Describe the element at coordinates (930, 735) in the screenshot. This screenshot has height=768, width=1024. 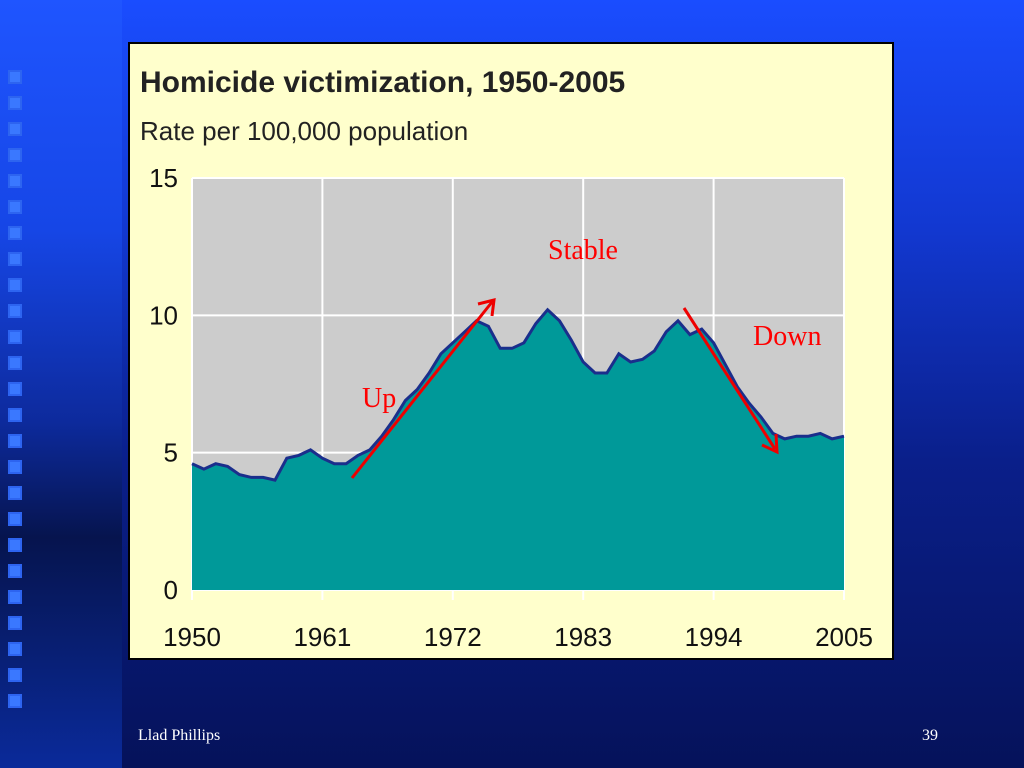
I see `slide-number: 39` at that location.